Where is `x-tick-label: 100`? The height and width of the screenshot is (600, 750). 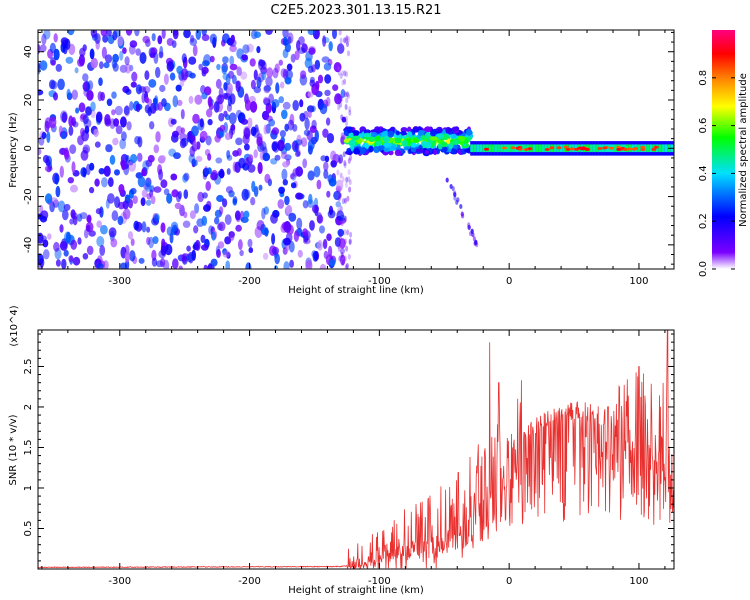 x-tick-label: 100 is located at coordinates (638, 281).